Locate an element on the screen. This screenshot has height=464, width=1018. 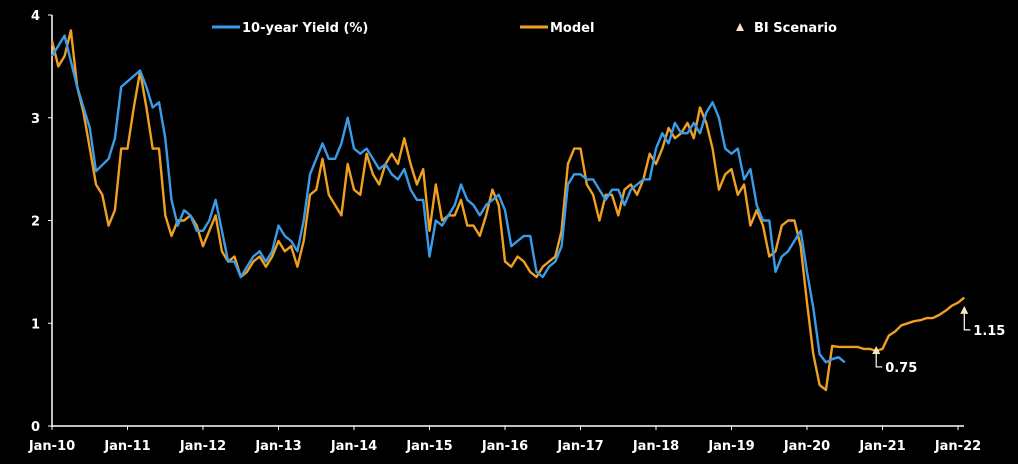
annotations: 0.75 1.15 is located at coordinates (938, 340).